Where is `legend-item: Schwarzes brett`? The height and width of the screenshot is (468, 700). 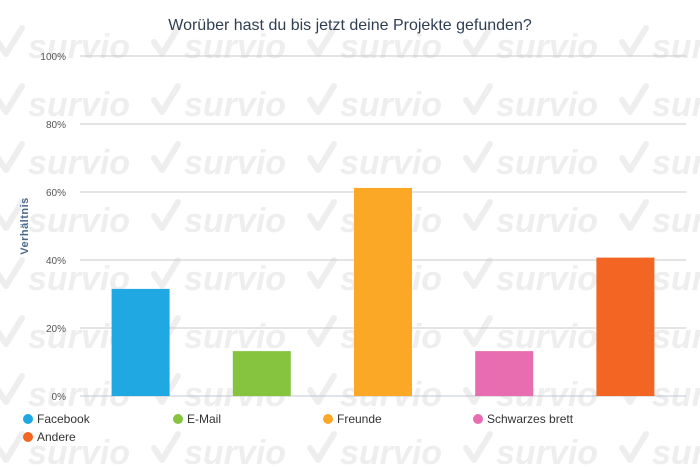
legend-item: Schwarzes brett is located at coordinates (523, 419).